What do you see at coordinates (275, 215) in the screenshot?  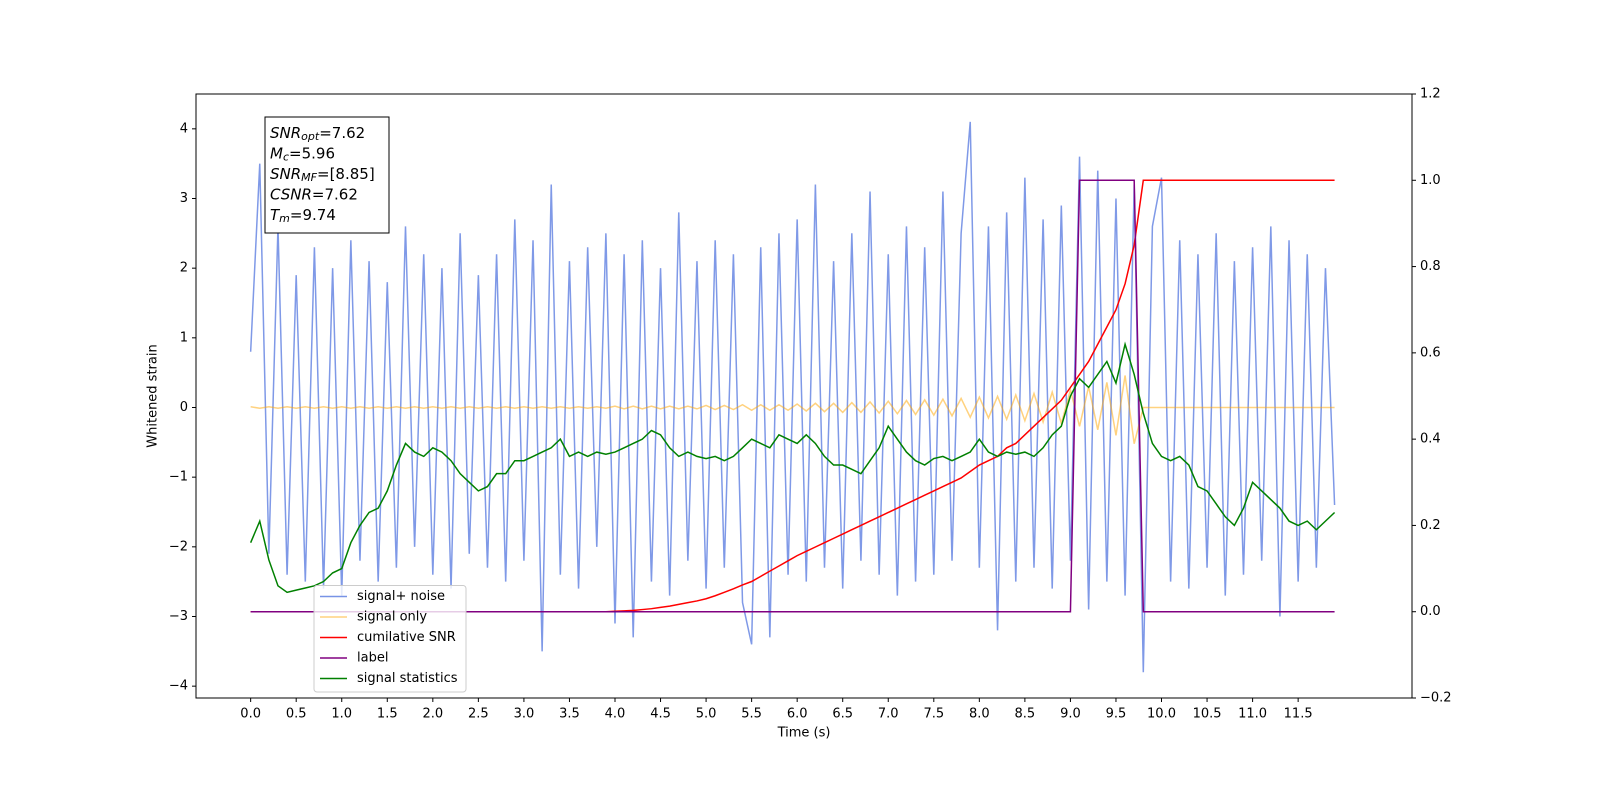 I see `annotation-name: T` at bounding box center [275, 215].